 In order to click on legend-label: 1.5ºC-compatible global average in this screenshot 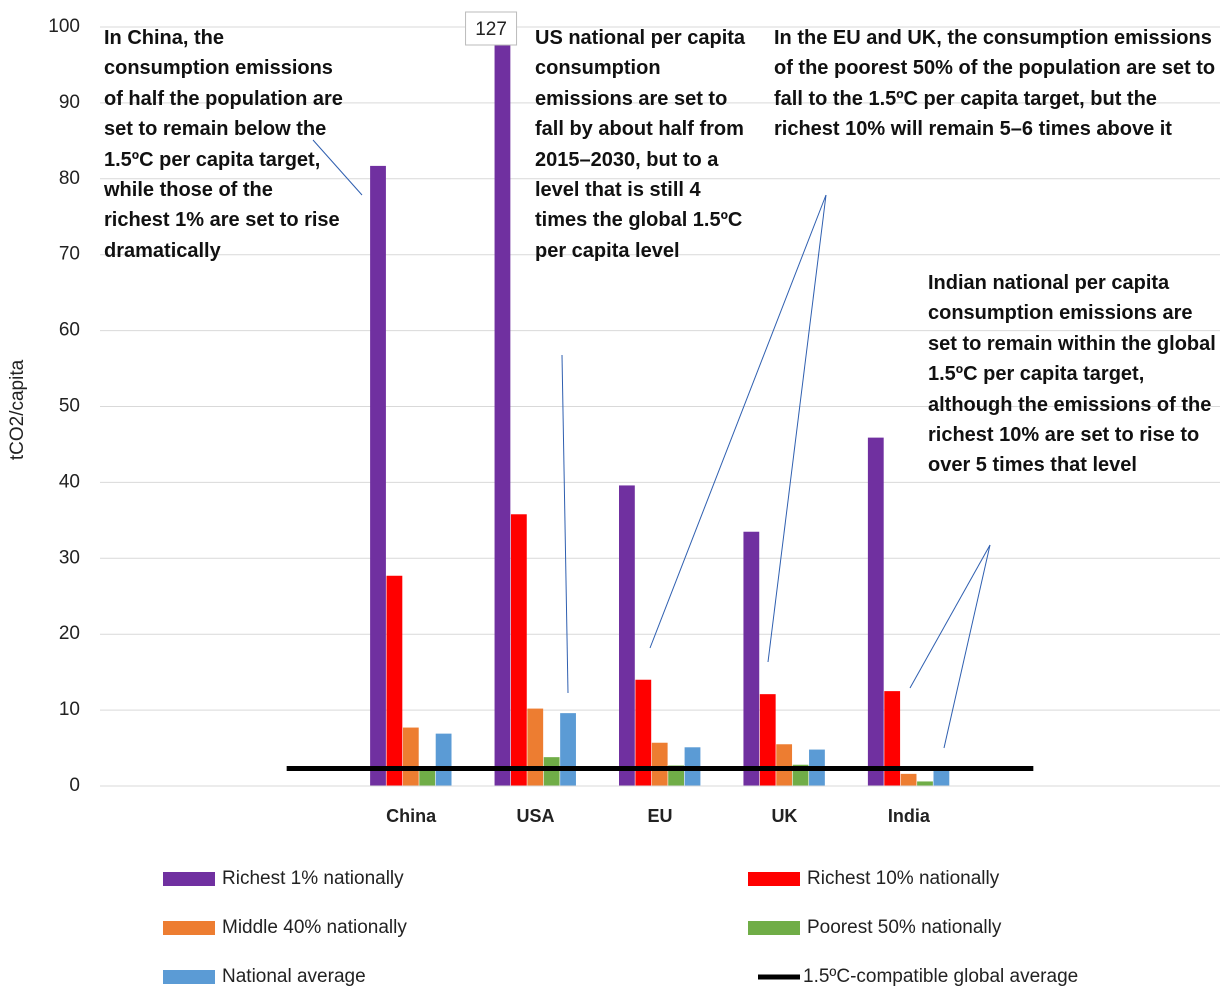, I will do `click(940, 976)`.